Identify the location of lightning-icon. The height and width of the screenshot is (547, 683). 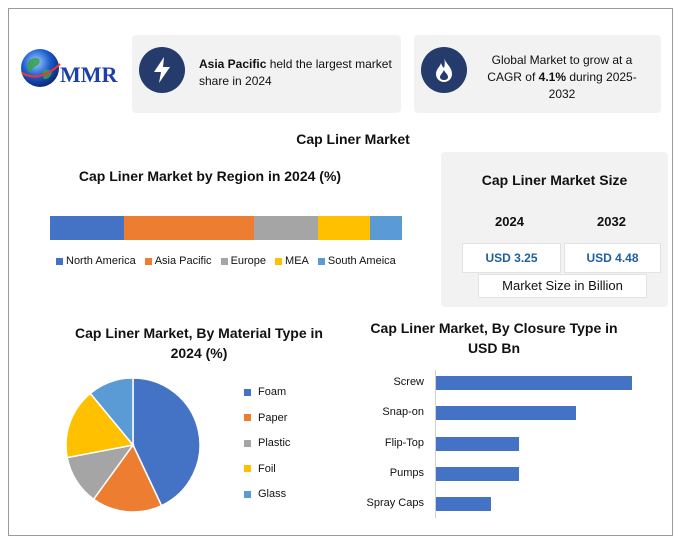
(162, 70).